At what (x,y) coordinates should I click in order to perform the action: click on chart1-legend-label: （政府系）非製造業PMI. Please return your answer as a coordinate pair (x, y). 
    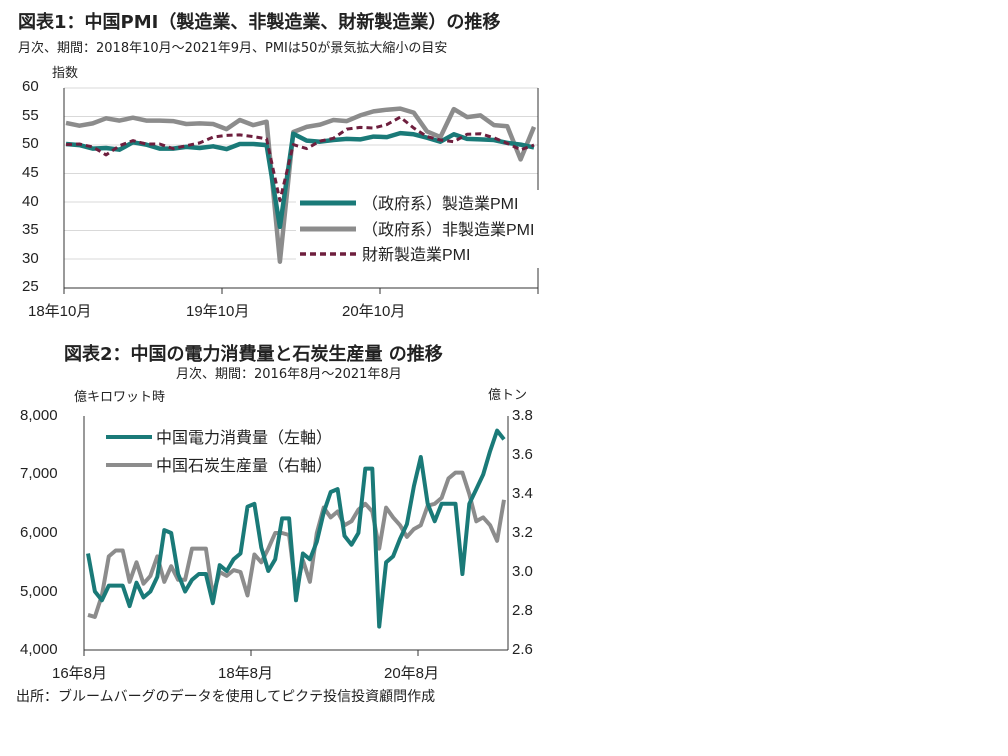
    Looking at the image, I should click on (448, 230).